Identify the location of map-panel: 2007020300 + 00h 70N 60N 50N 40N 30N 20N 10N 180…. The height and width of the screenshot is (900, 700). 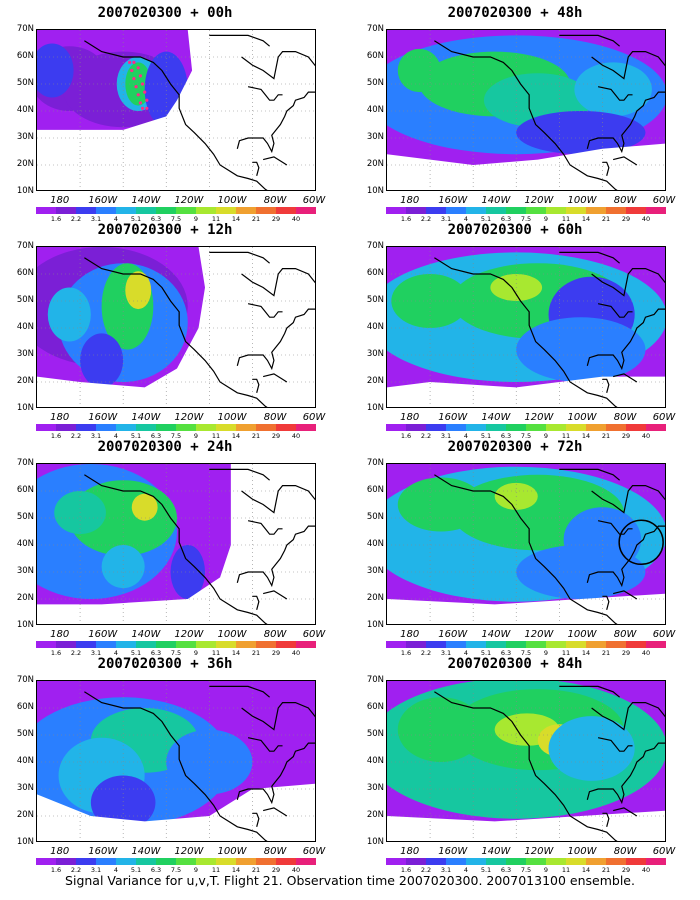
(165, 114).